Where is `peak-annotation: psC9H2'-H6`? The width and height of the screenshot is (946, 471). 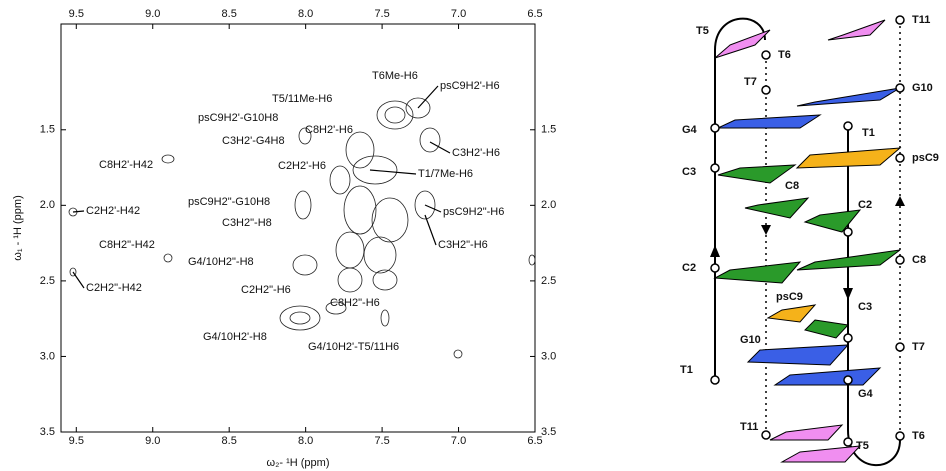 peak-annotation: psC9H2'-H6 is located at coordinates (470, 86).